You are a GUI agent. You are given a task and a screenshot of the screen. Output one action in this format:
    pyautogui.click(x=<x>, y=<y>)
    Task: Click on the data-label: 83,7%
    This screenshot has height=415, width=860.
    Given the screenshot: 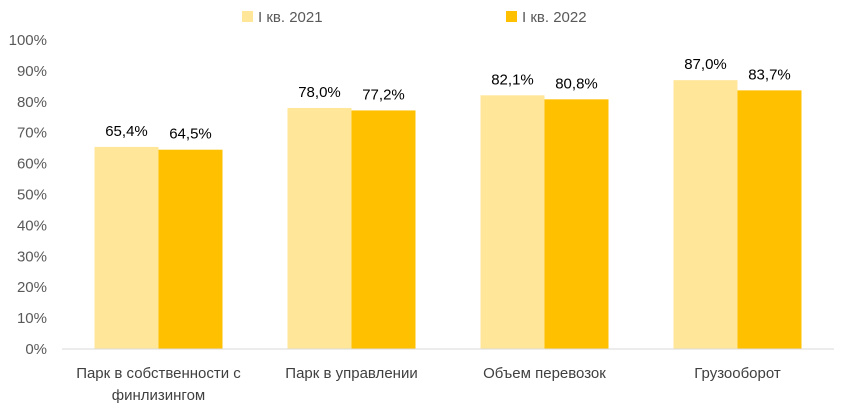 What is the action you would take?
    pyautogui.click(x=769, y=74)
    